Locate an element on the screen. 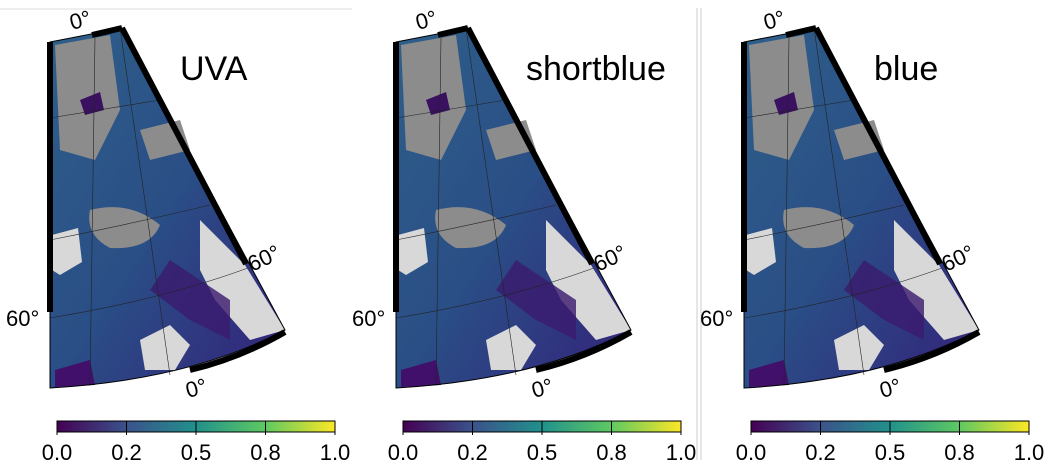 The height and width of the screenshot is (464, 1051). panel-title: shortblue is located at coordinates (596, 69).